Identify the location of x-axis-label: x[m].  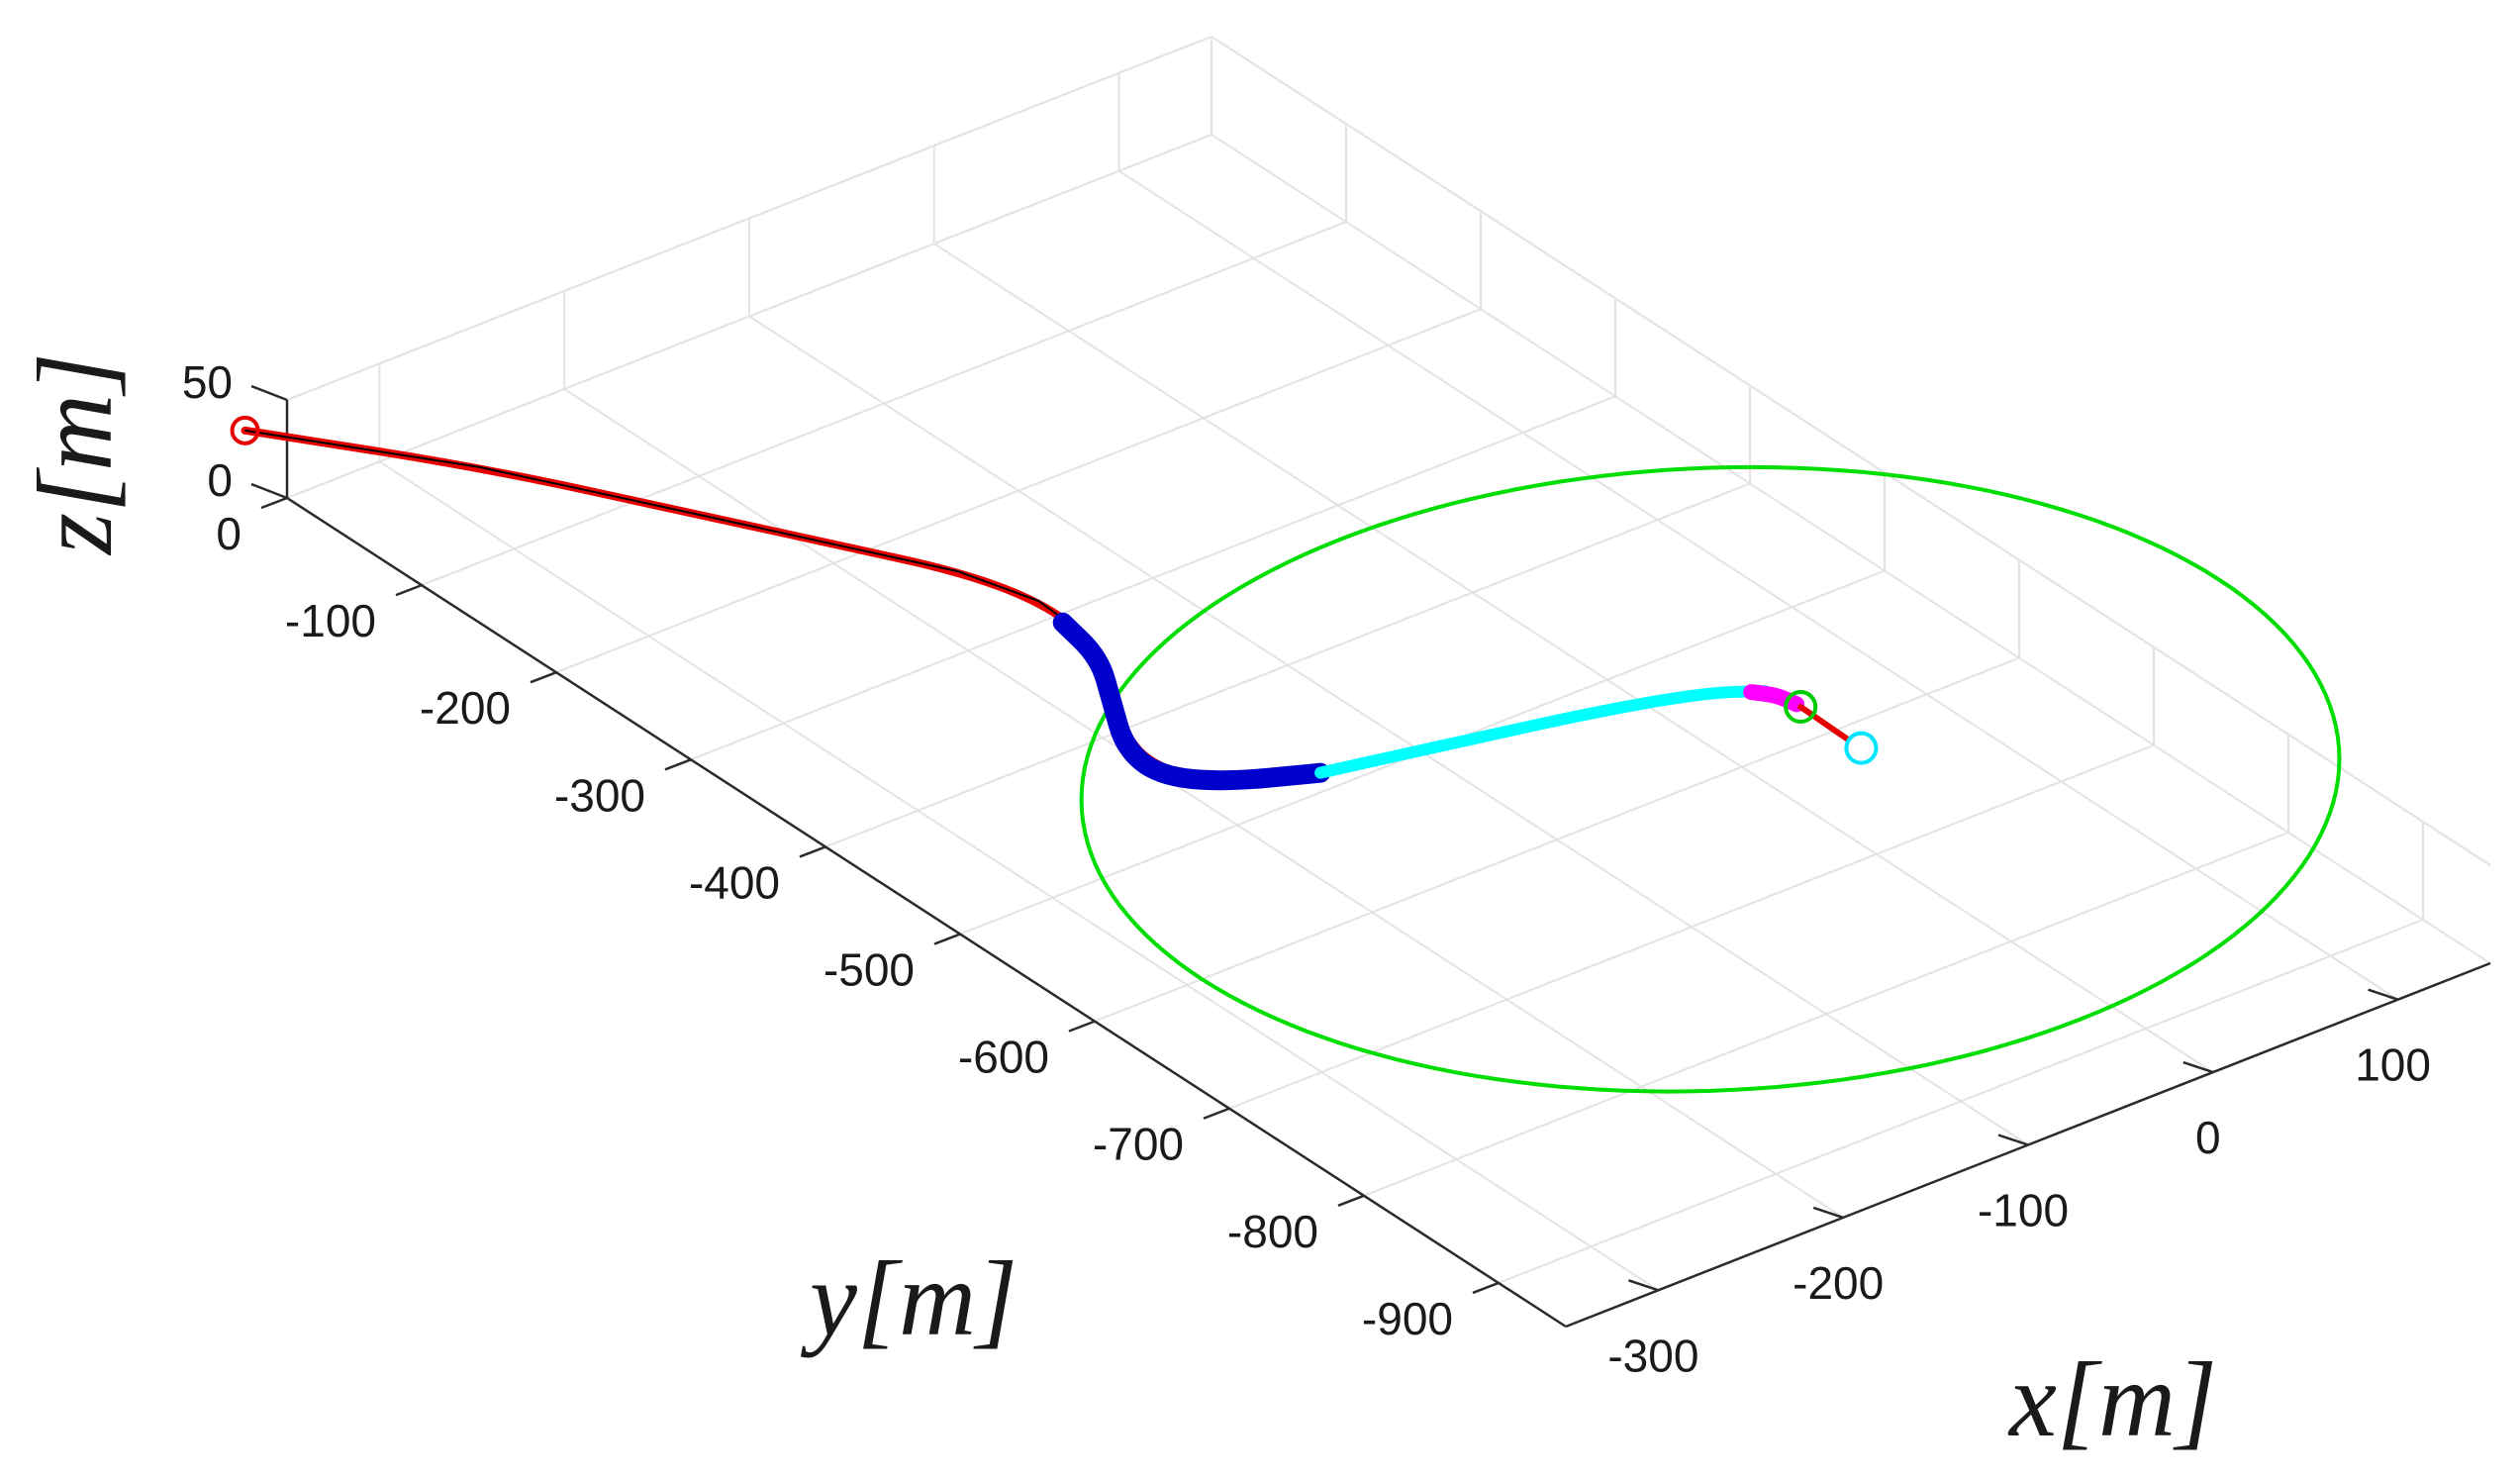
(2112, 1400).